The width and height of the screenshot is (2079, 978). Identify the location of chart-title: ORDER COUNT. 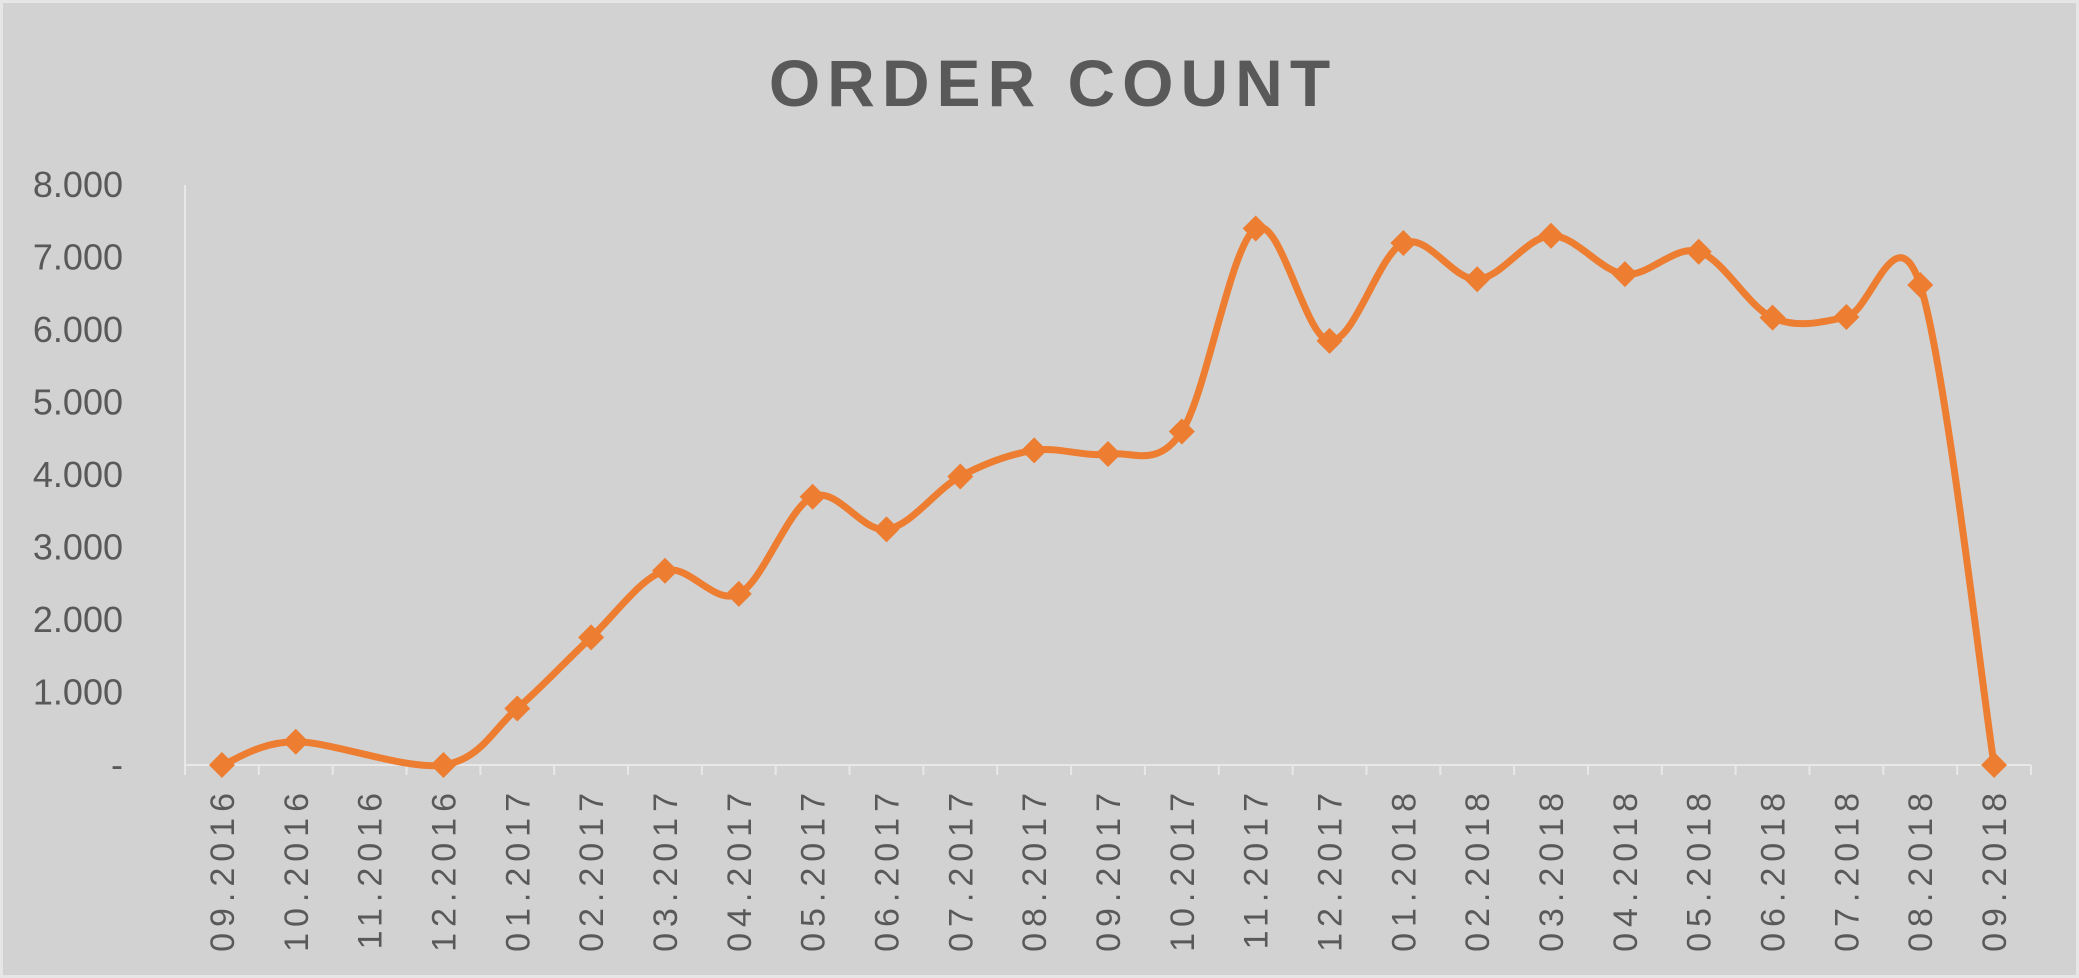
(1053, 83).